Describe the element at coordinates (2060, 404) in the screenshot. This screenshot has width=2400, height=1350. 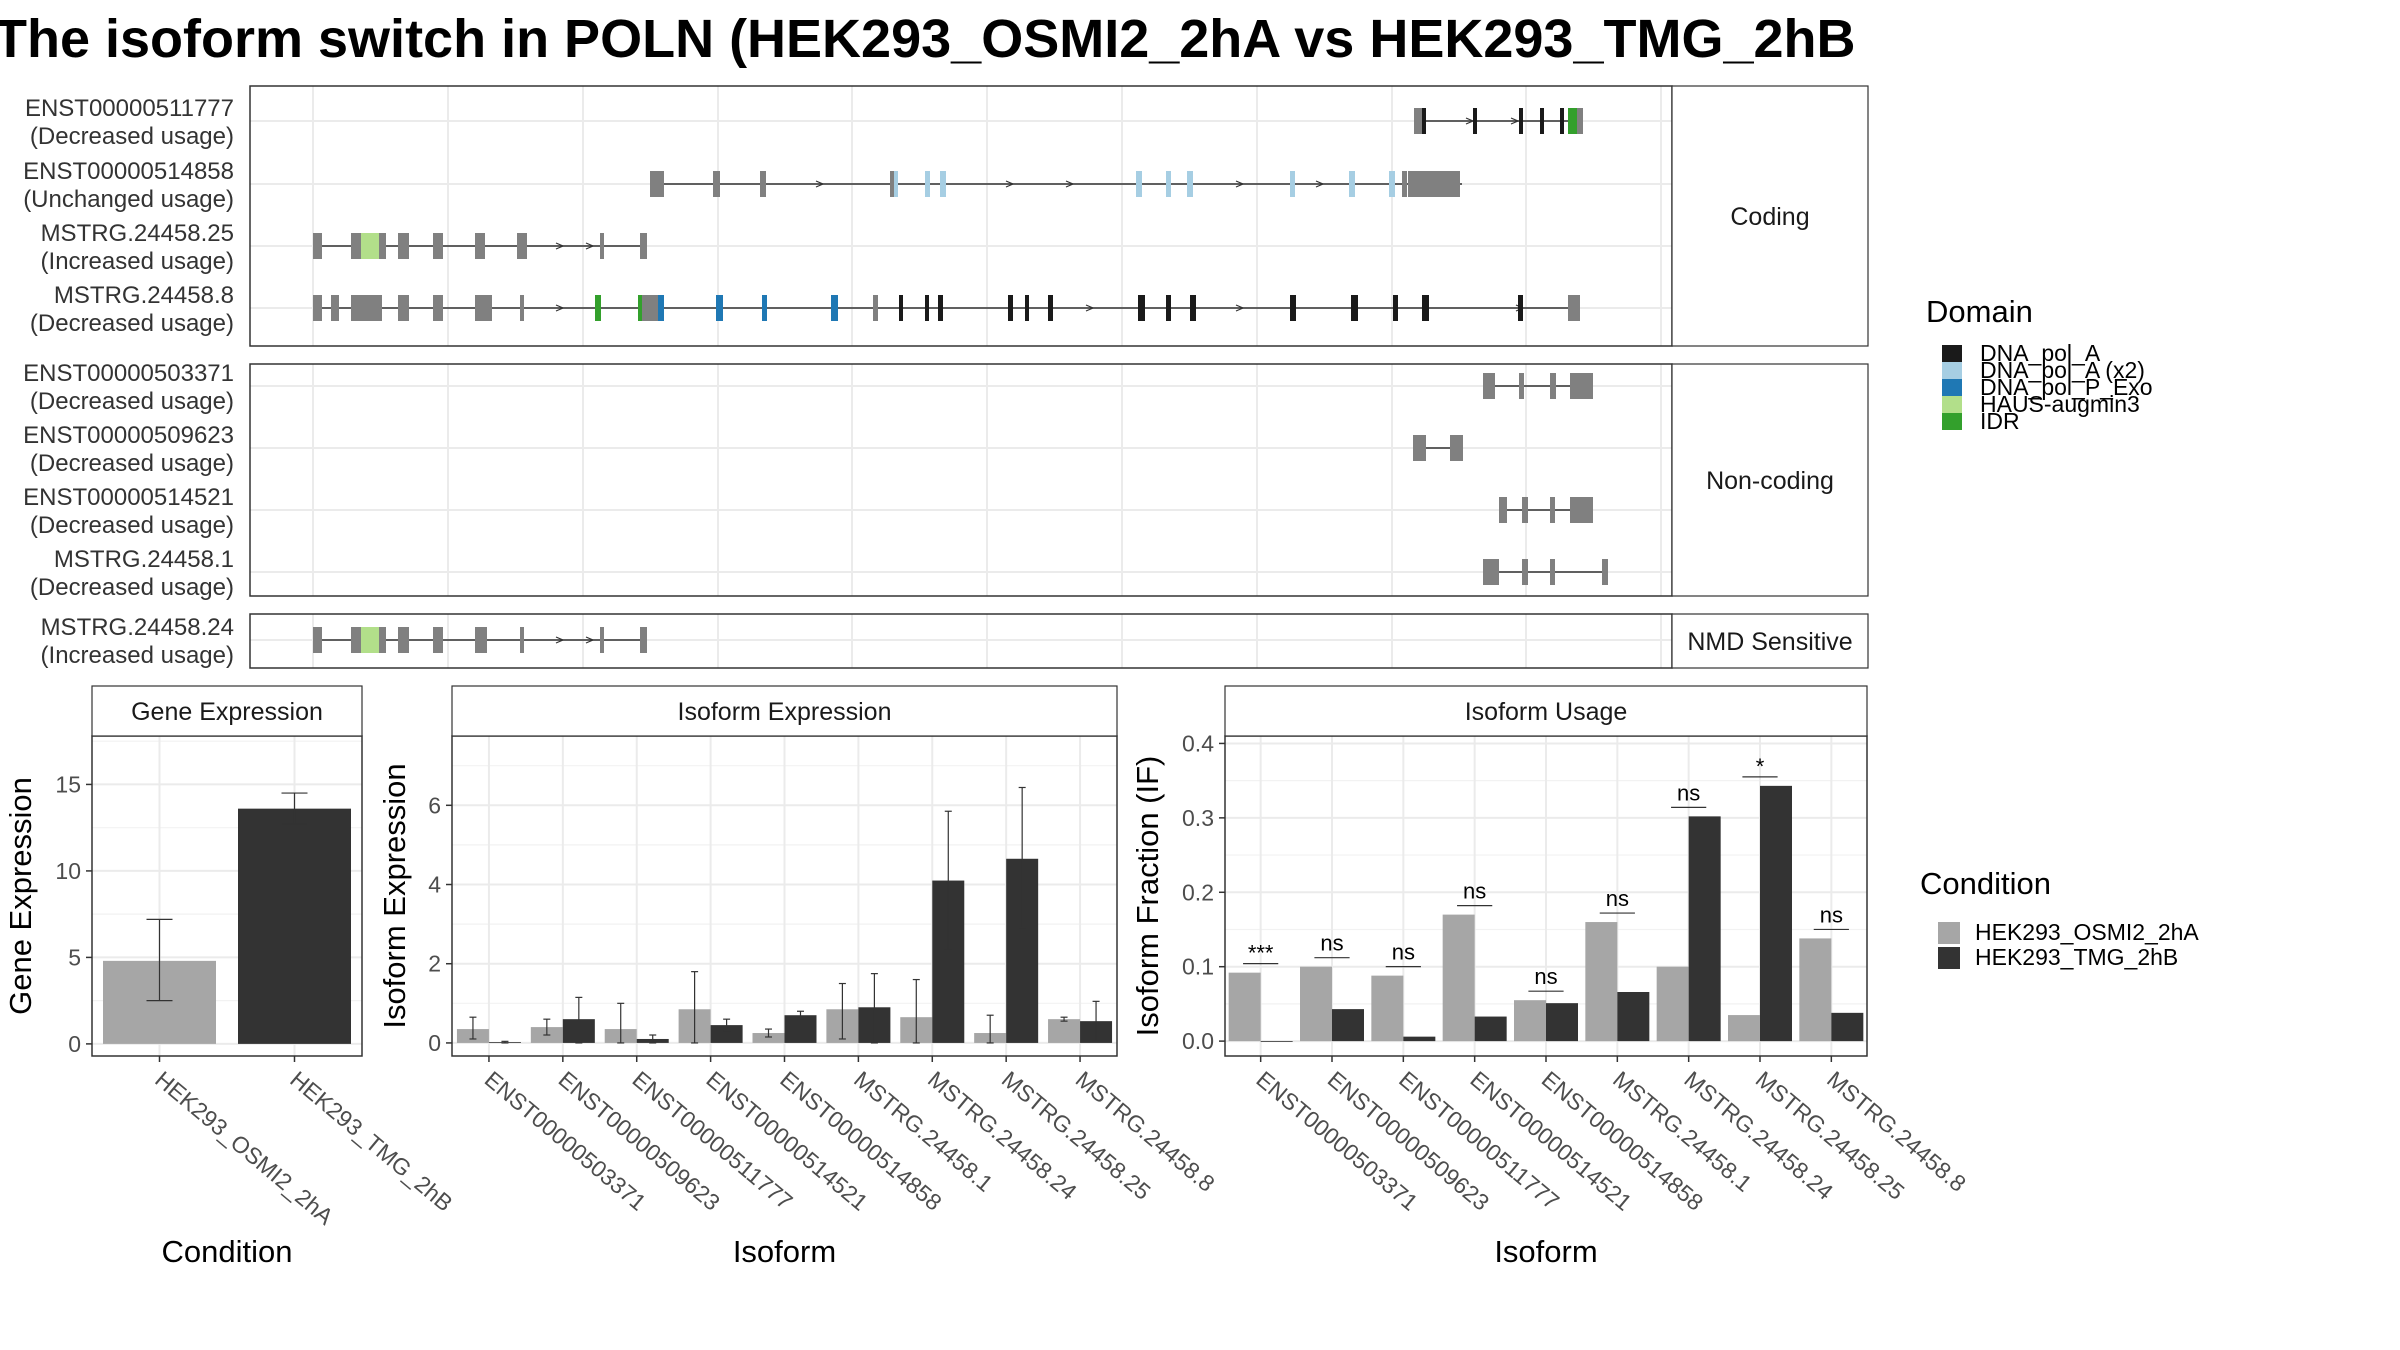
I see `legend-label-domain: HAUS-augmin3` at that location.